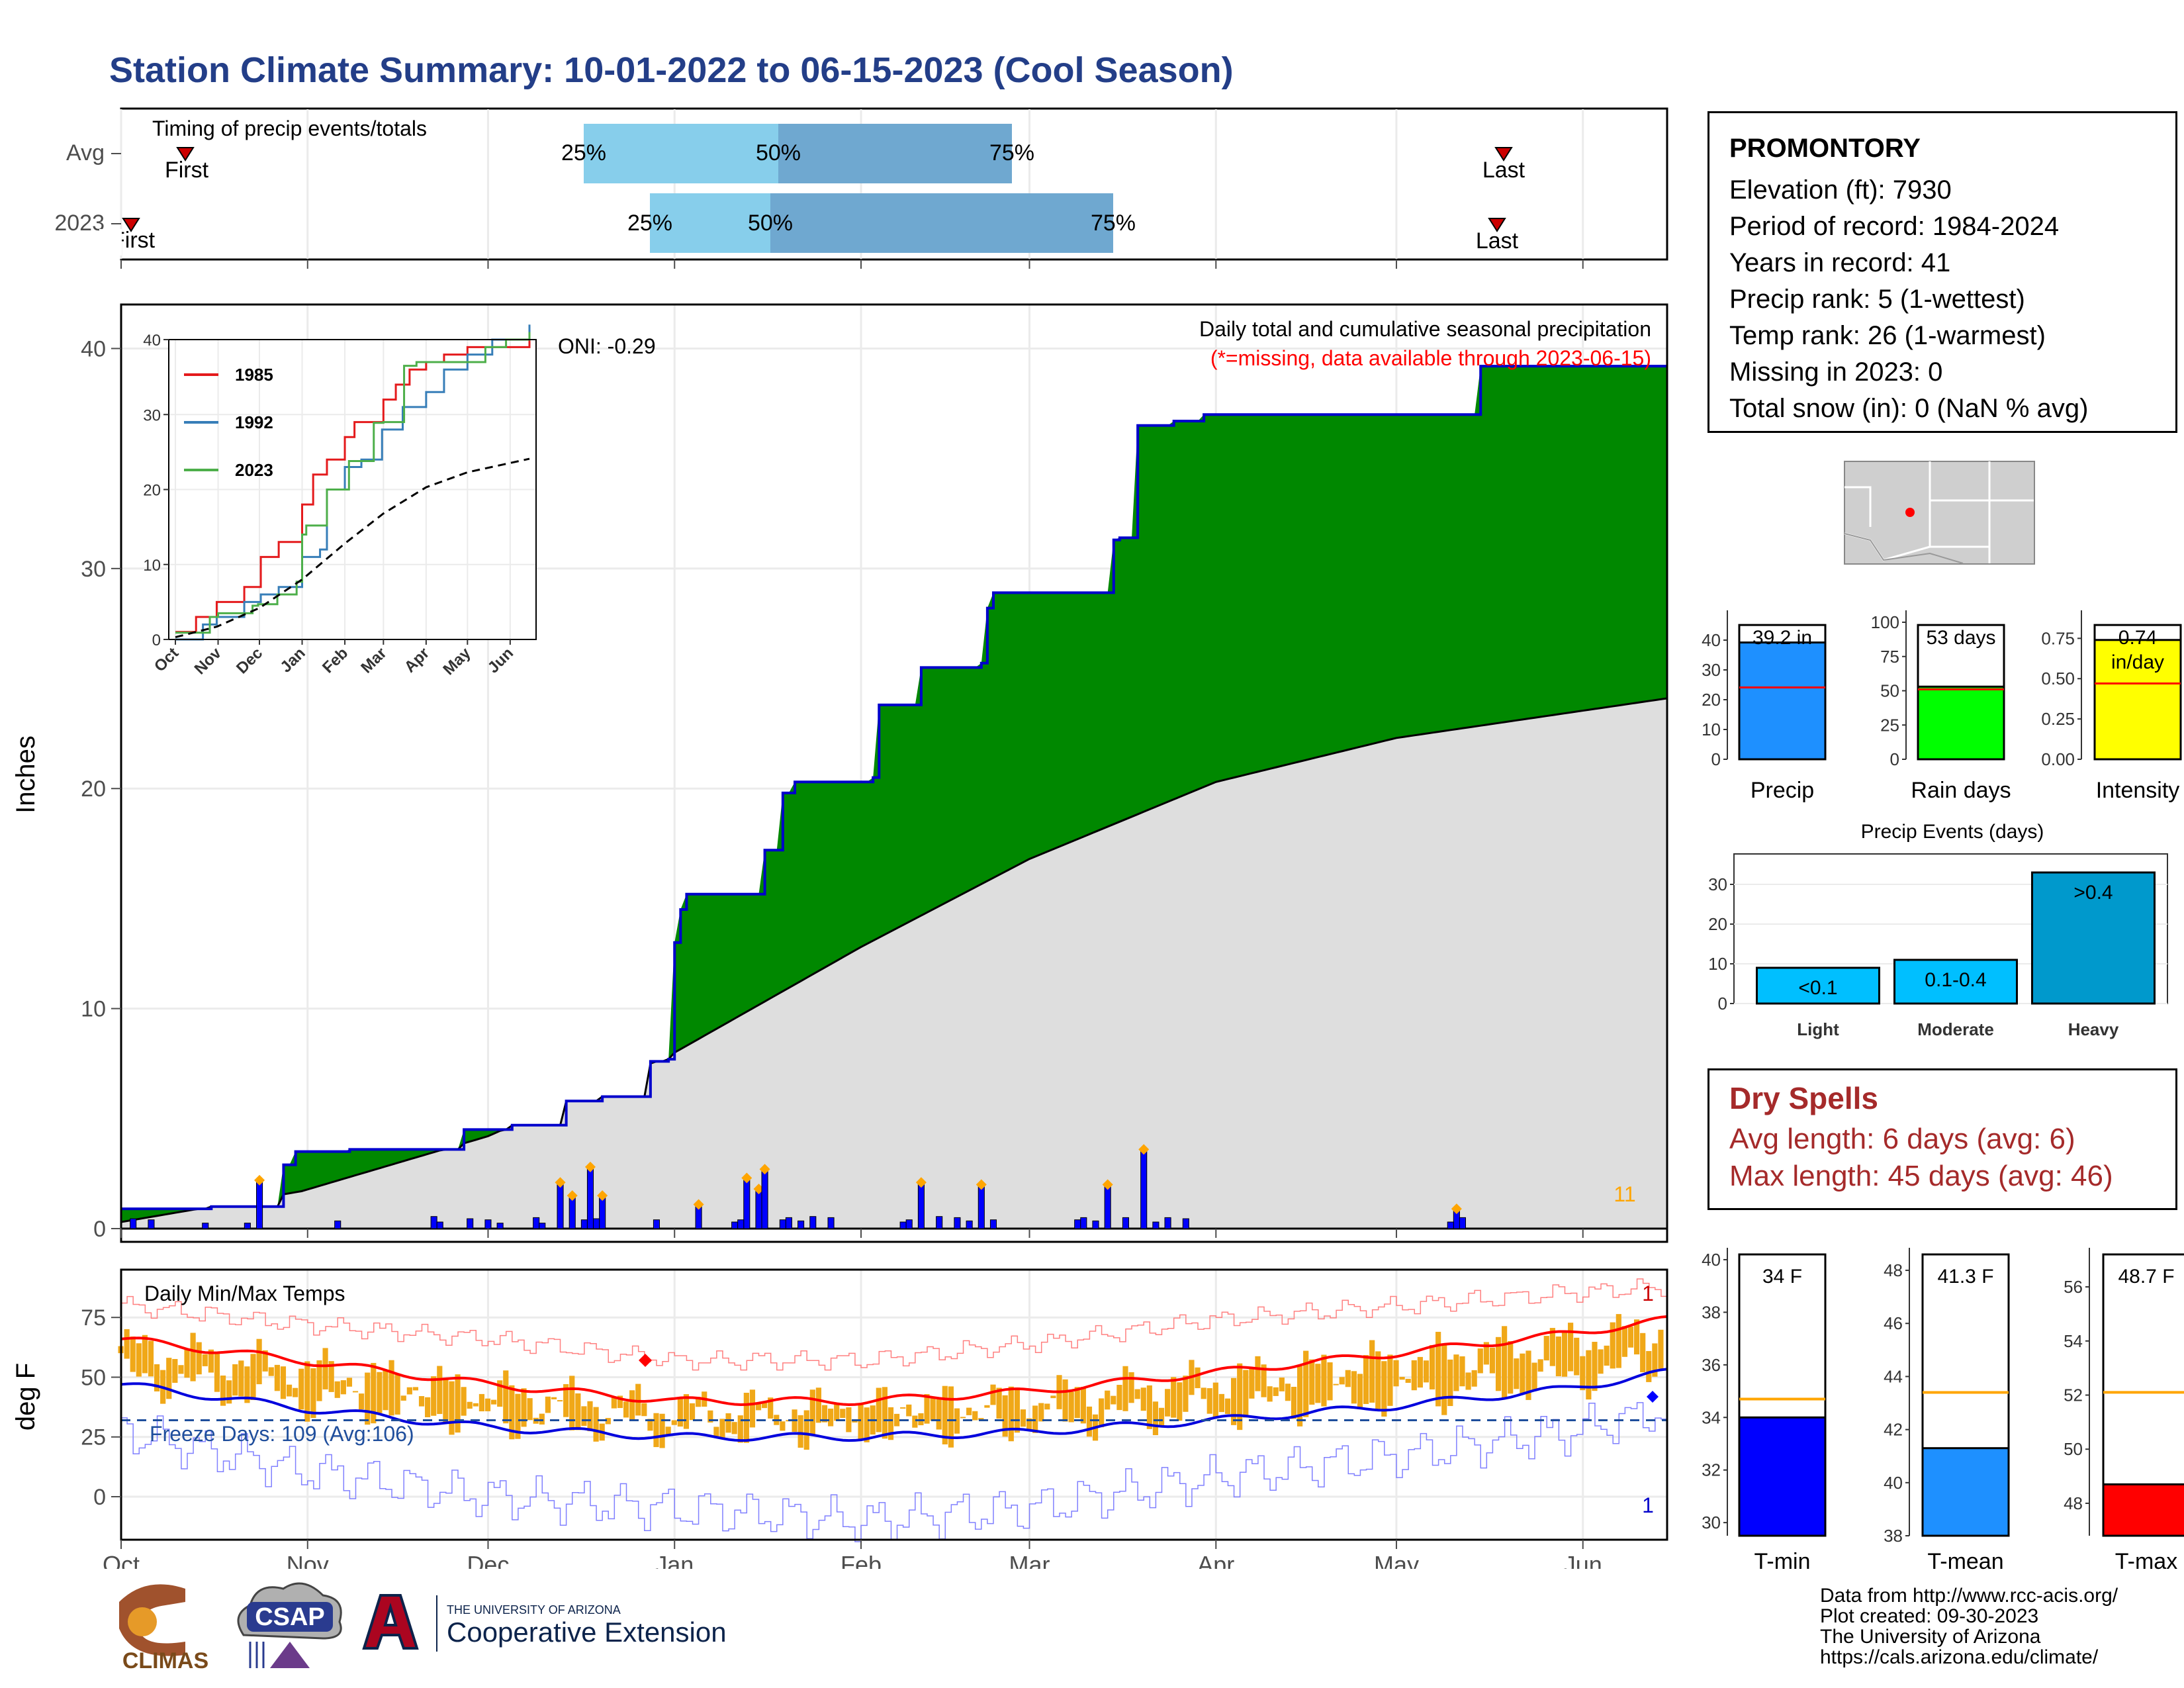 The image size is (2184, 1688). What do you see at coordinates (1718, 964) in the screenshot?
I see `events-y-tick-label-1: 10` at bounding box center [1718, 964].